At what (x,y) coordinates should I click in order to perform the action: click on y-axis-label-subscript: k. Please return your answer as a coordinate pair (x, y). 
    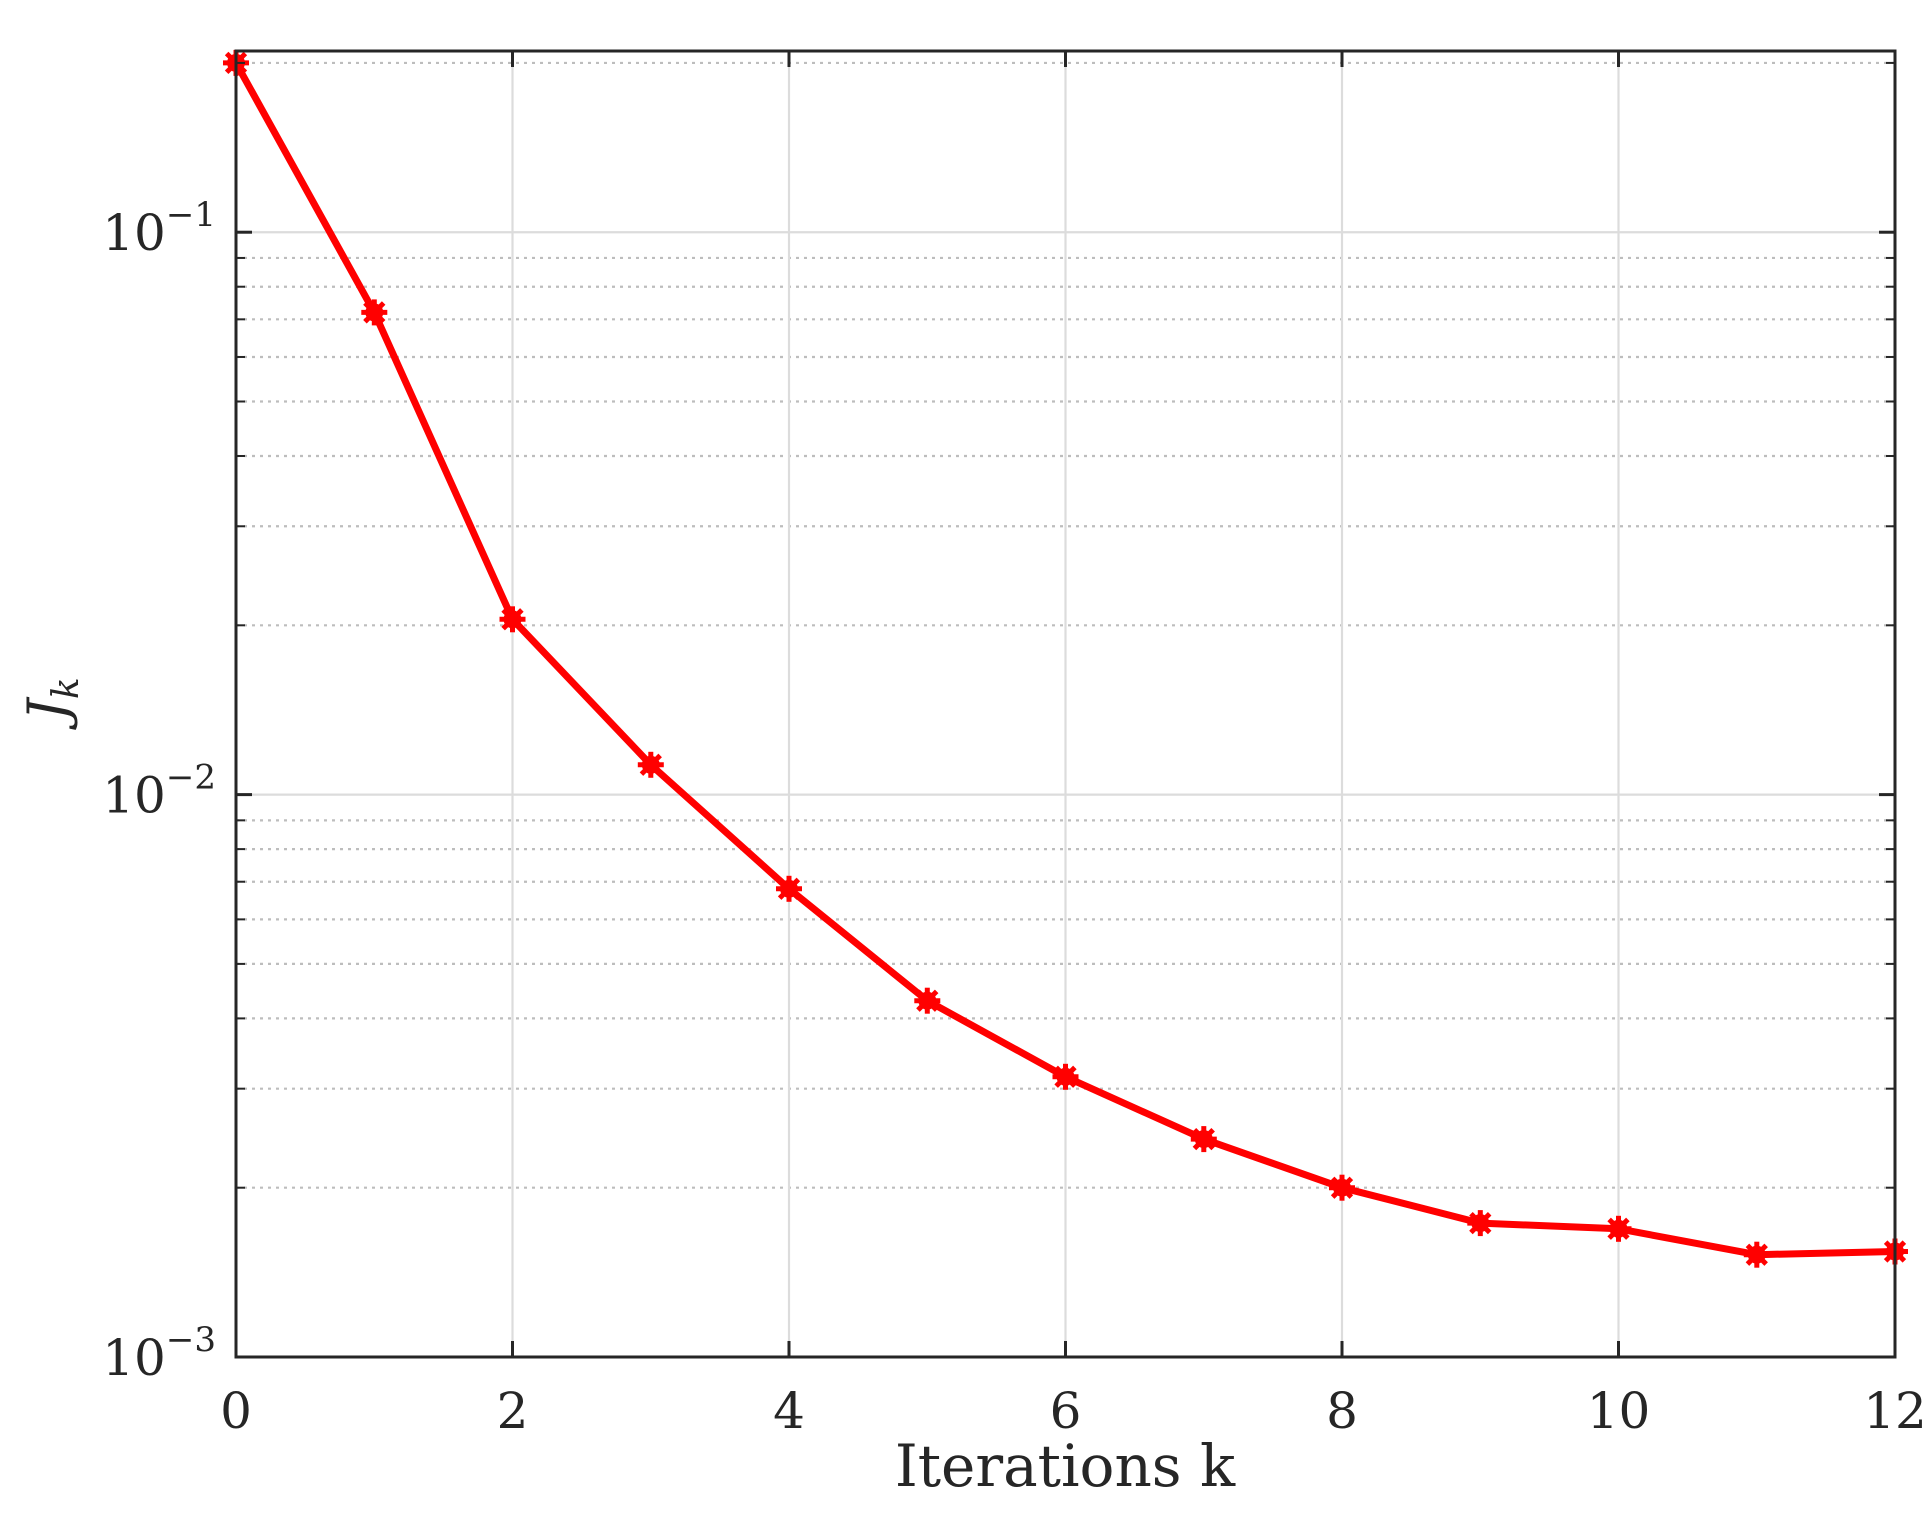
    Looking at the image, I should click on (66, 688).